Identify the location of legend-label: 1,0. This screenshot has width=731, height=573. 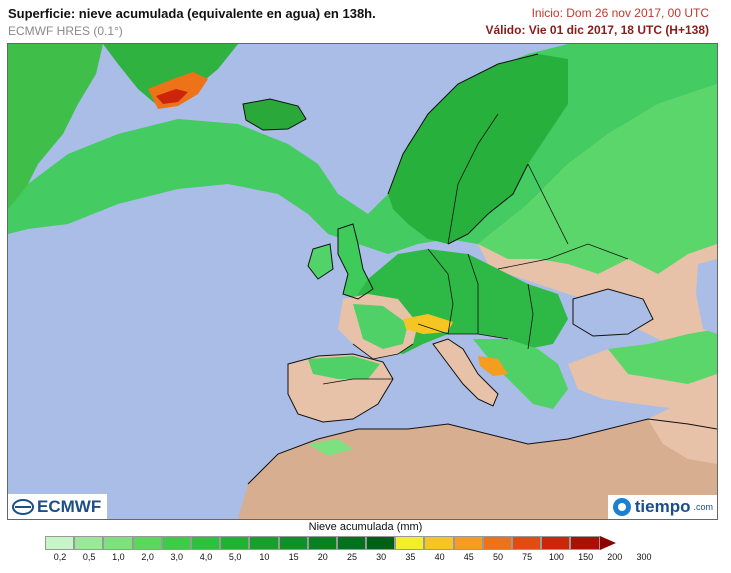
(118, 557).